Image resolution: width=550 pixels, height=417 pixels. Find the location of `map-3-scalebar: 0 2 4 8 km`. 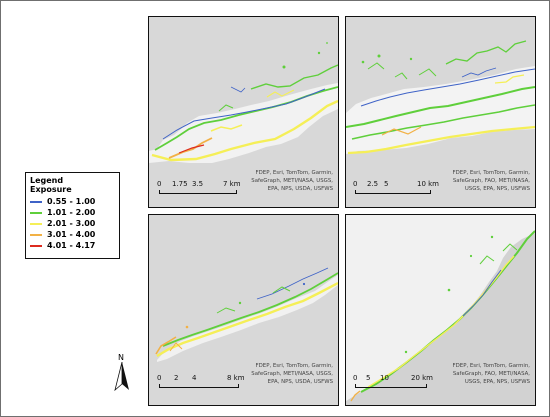

map-3-scalebar: 0 2 4 8 km is located at coordinates (201, 383).